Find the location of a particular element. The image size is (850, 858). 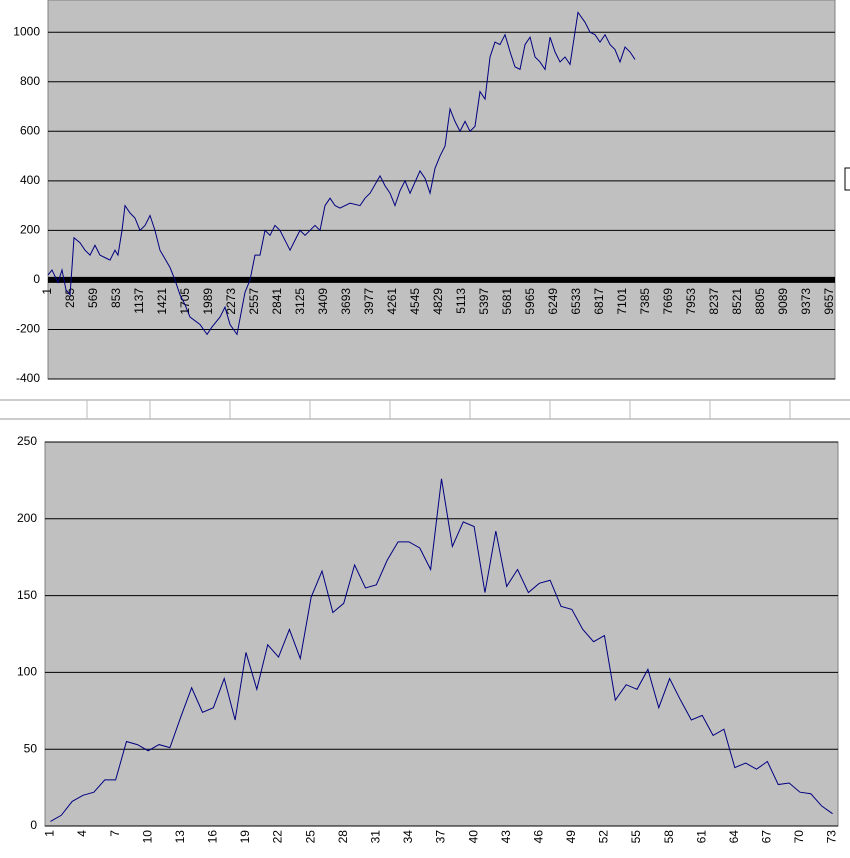

y-tick-label: 600 is located at coordinates (30, 130).